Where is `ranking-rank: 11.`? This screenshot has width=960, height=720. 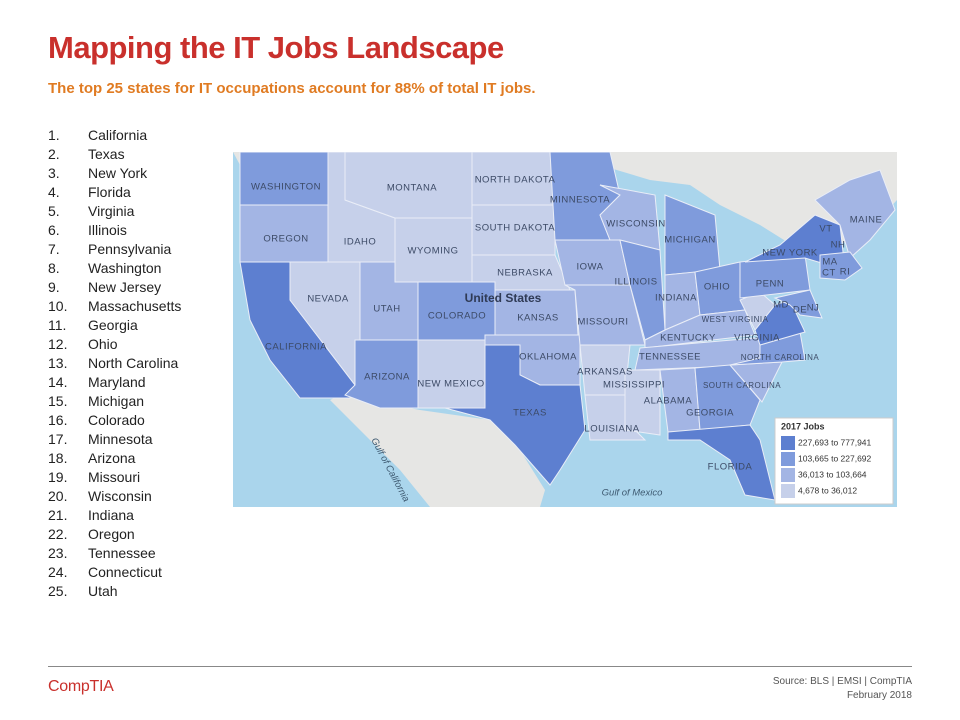
ranking-rank: 11. is located at coordinates (57, 325).